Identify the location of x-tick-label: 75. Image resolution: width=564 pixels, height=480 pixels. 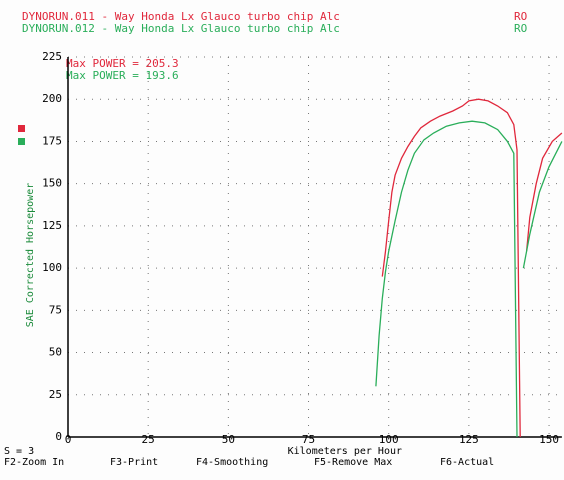
(308, 439).